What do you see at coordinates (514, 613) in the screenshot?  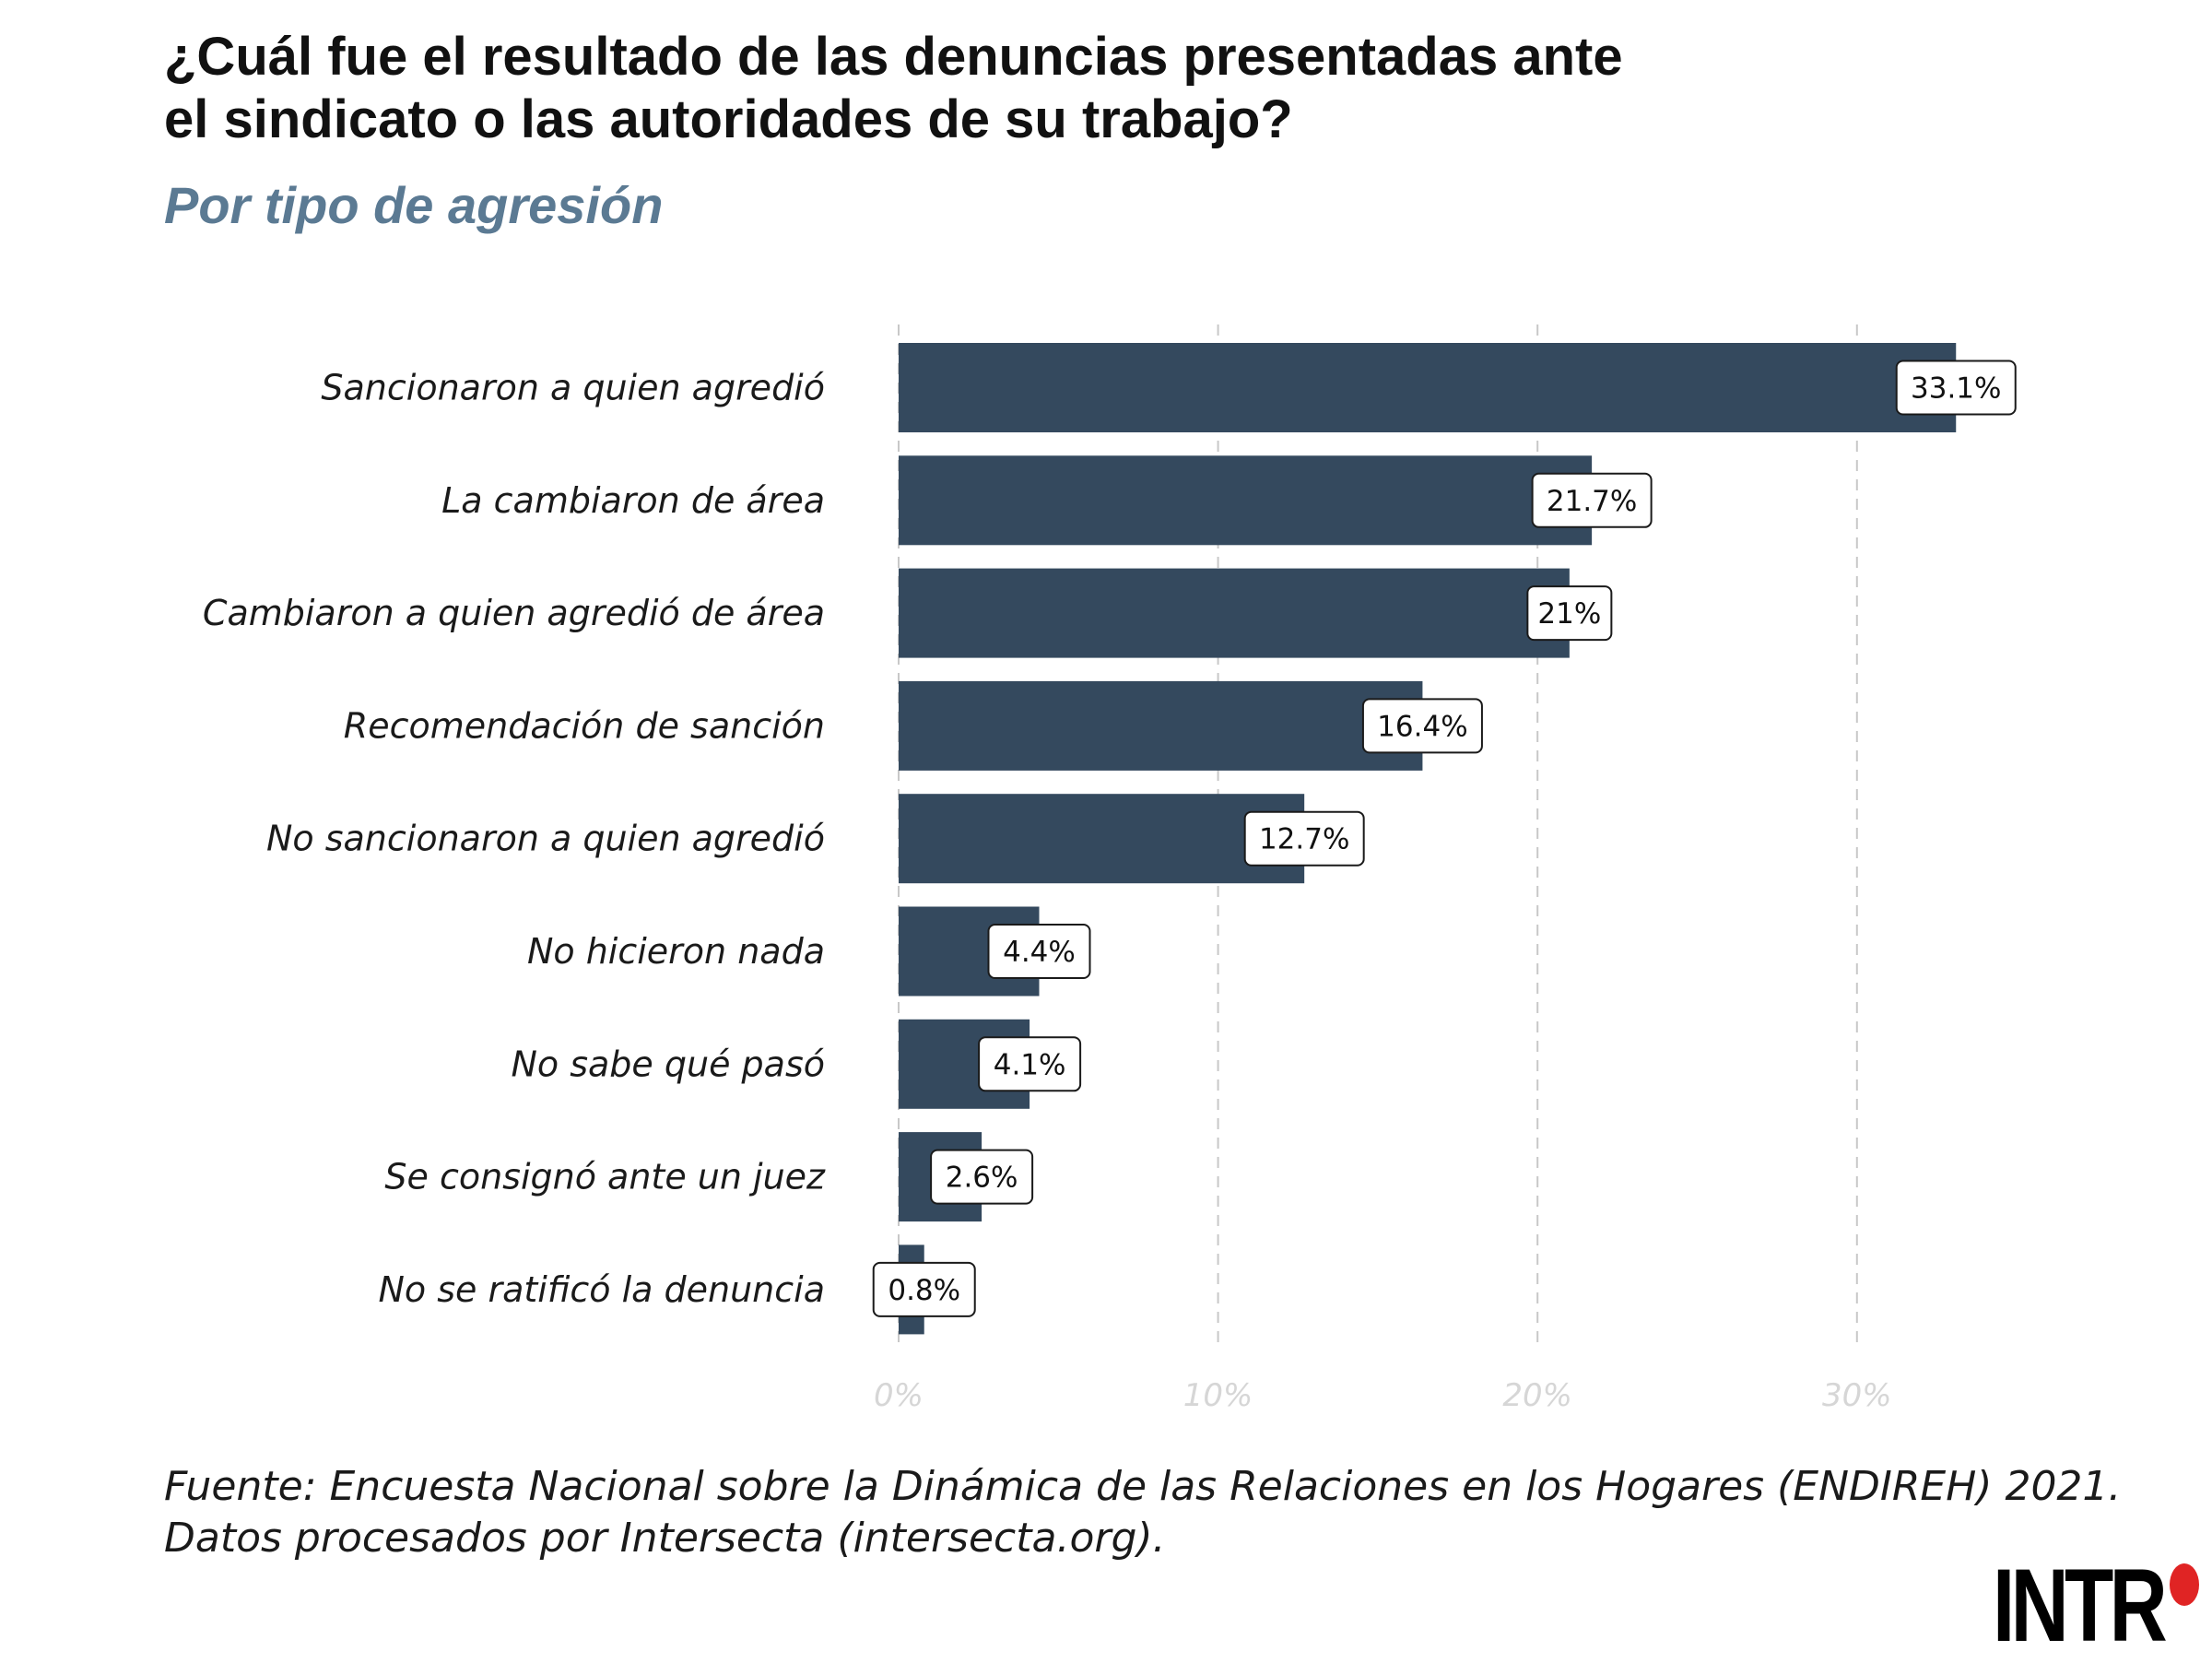 I see `category-label: Cambiaron a quien agredió de área` at bounding box center [514, 613].